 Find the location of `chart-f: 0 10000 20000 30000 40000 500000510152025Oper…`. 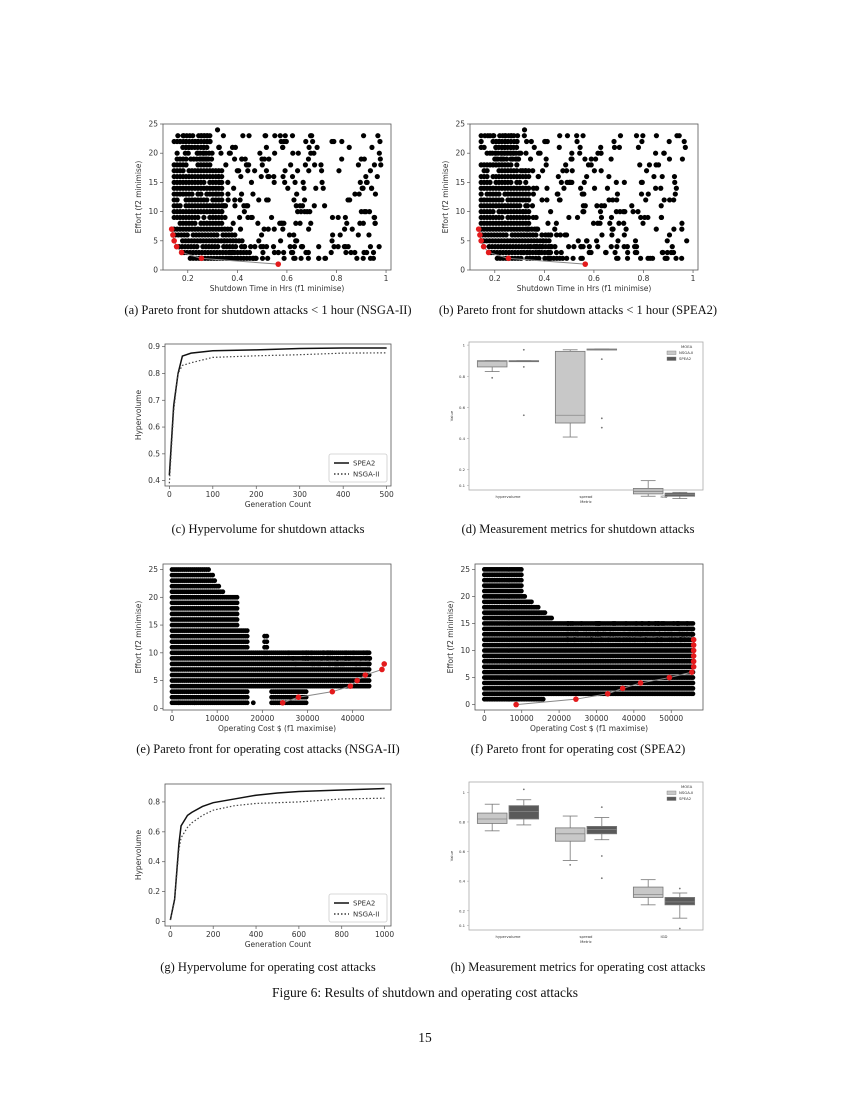

chart-f: 0 10000 20000 30000 40000 500000510152025Oper… is located at coordinates (575, 648).